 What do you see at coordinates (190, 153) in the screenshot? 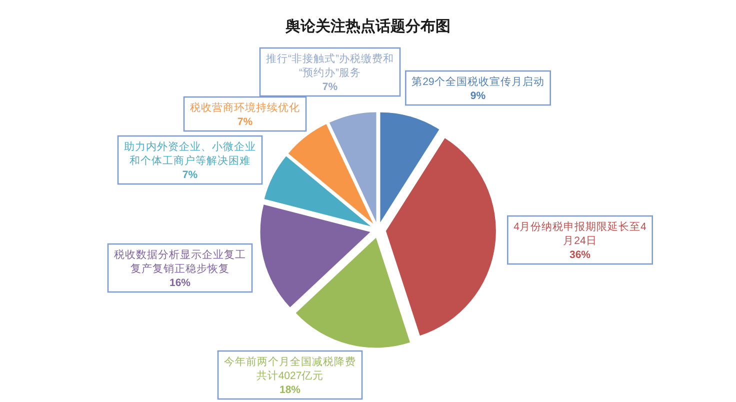
I see `slice-label: 助力内外资企业、小微企业和个体工商户等解决困难` at bounding box center [190, 153].